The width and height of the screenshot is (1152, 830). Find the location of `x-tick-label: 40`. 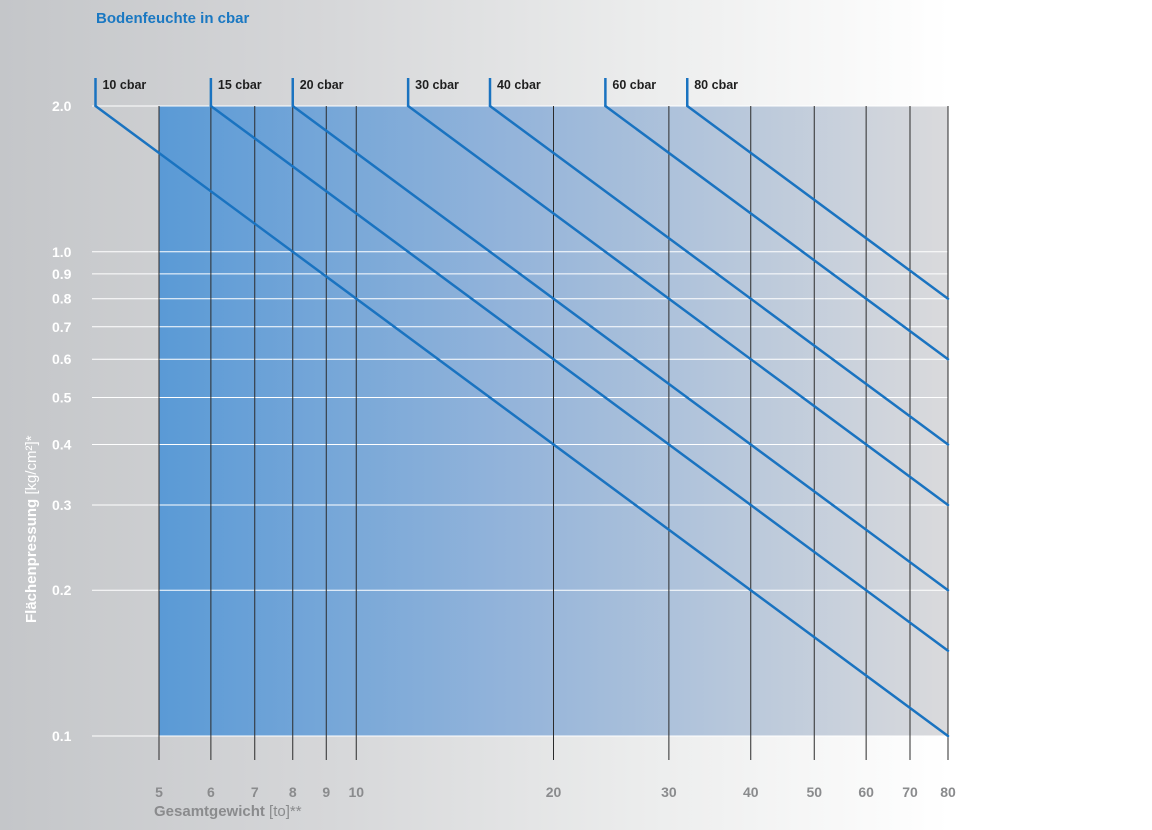

x-tick-label: 40 is located at coordinates (751, 792).